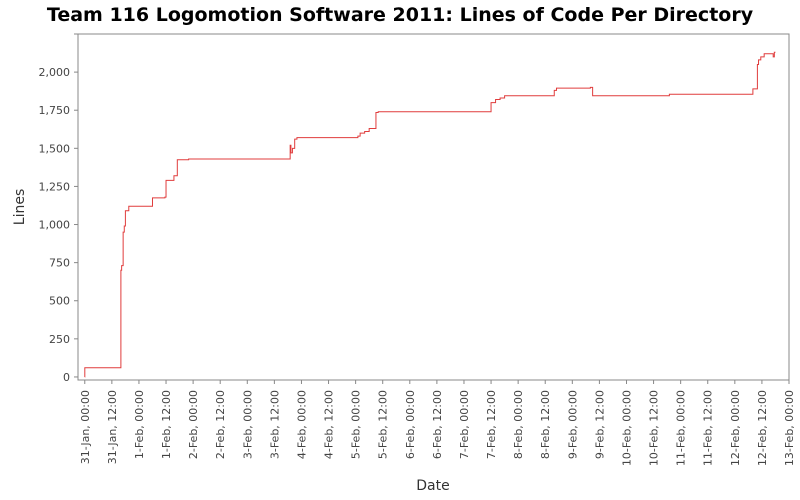 The width and height of the screenshot is (800, 500). What do you see at coordinates (55, 148) in the screenshot?
I see `y-tick-label: 1,500` at bounding box center [55, 148].